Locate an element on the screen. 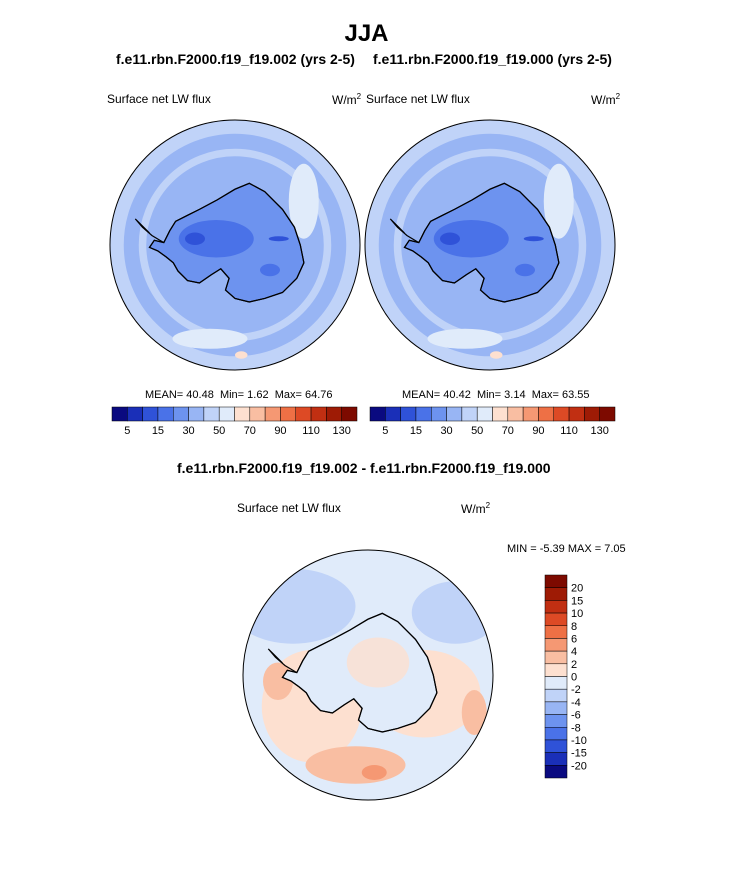 This screenshot has width=733, height=882. panel2-colorbar-tick-label: 110 is located at coordinates (569, 431).